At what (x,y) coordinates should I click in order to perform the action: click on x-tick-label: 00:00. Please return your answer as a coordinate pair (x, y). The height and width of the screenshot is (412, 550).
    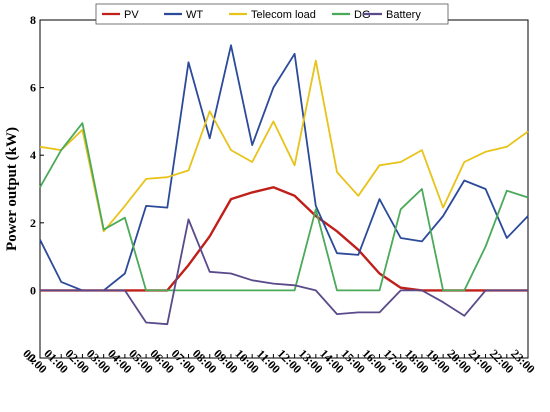
    Looking at the image, I should click on (35, 361).